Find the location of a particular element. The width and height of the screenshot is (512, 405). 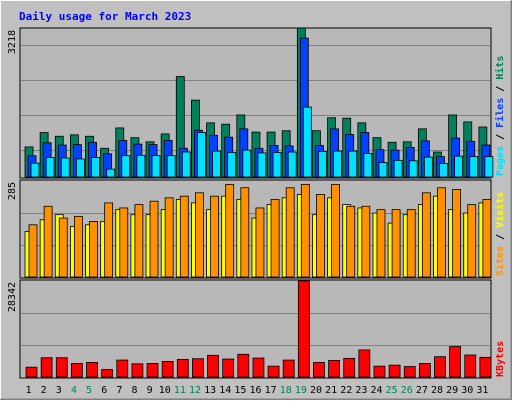

legend-hits-files-pages: Pages / Files / Hits is located at coordinates (500, 116).